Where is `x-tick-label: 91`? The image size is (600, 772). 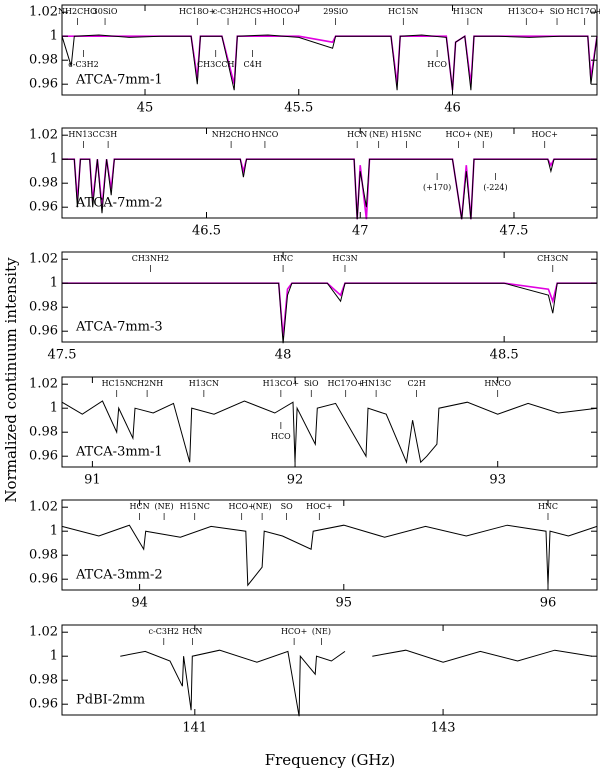
x-tick-label: 91 is located at coordinates (92, 480).